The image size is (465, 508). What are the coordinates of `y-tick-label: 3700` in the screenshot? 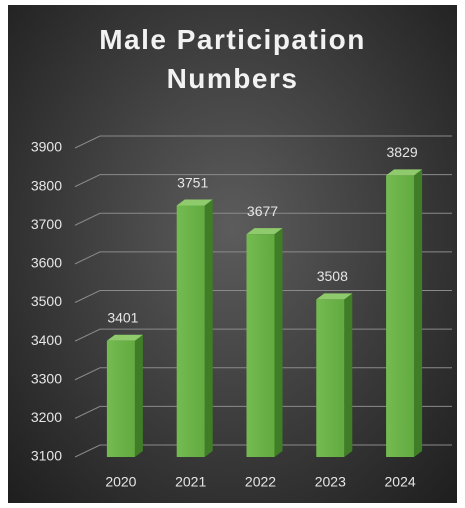 It's located at (46, 224).